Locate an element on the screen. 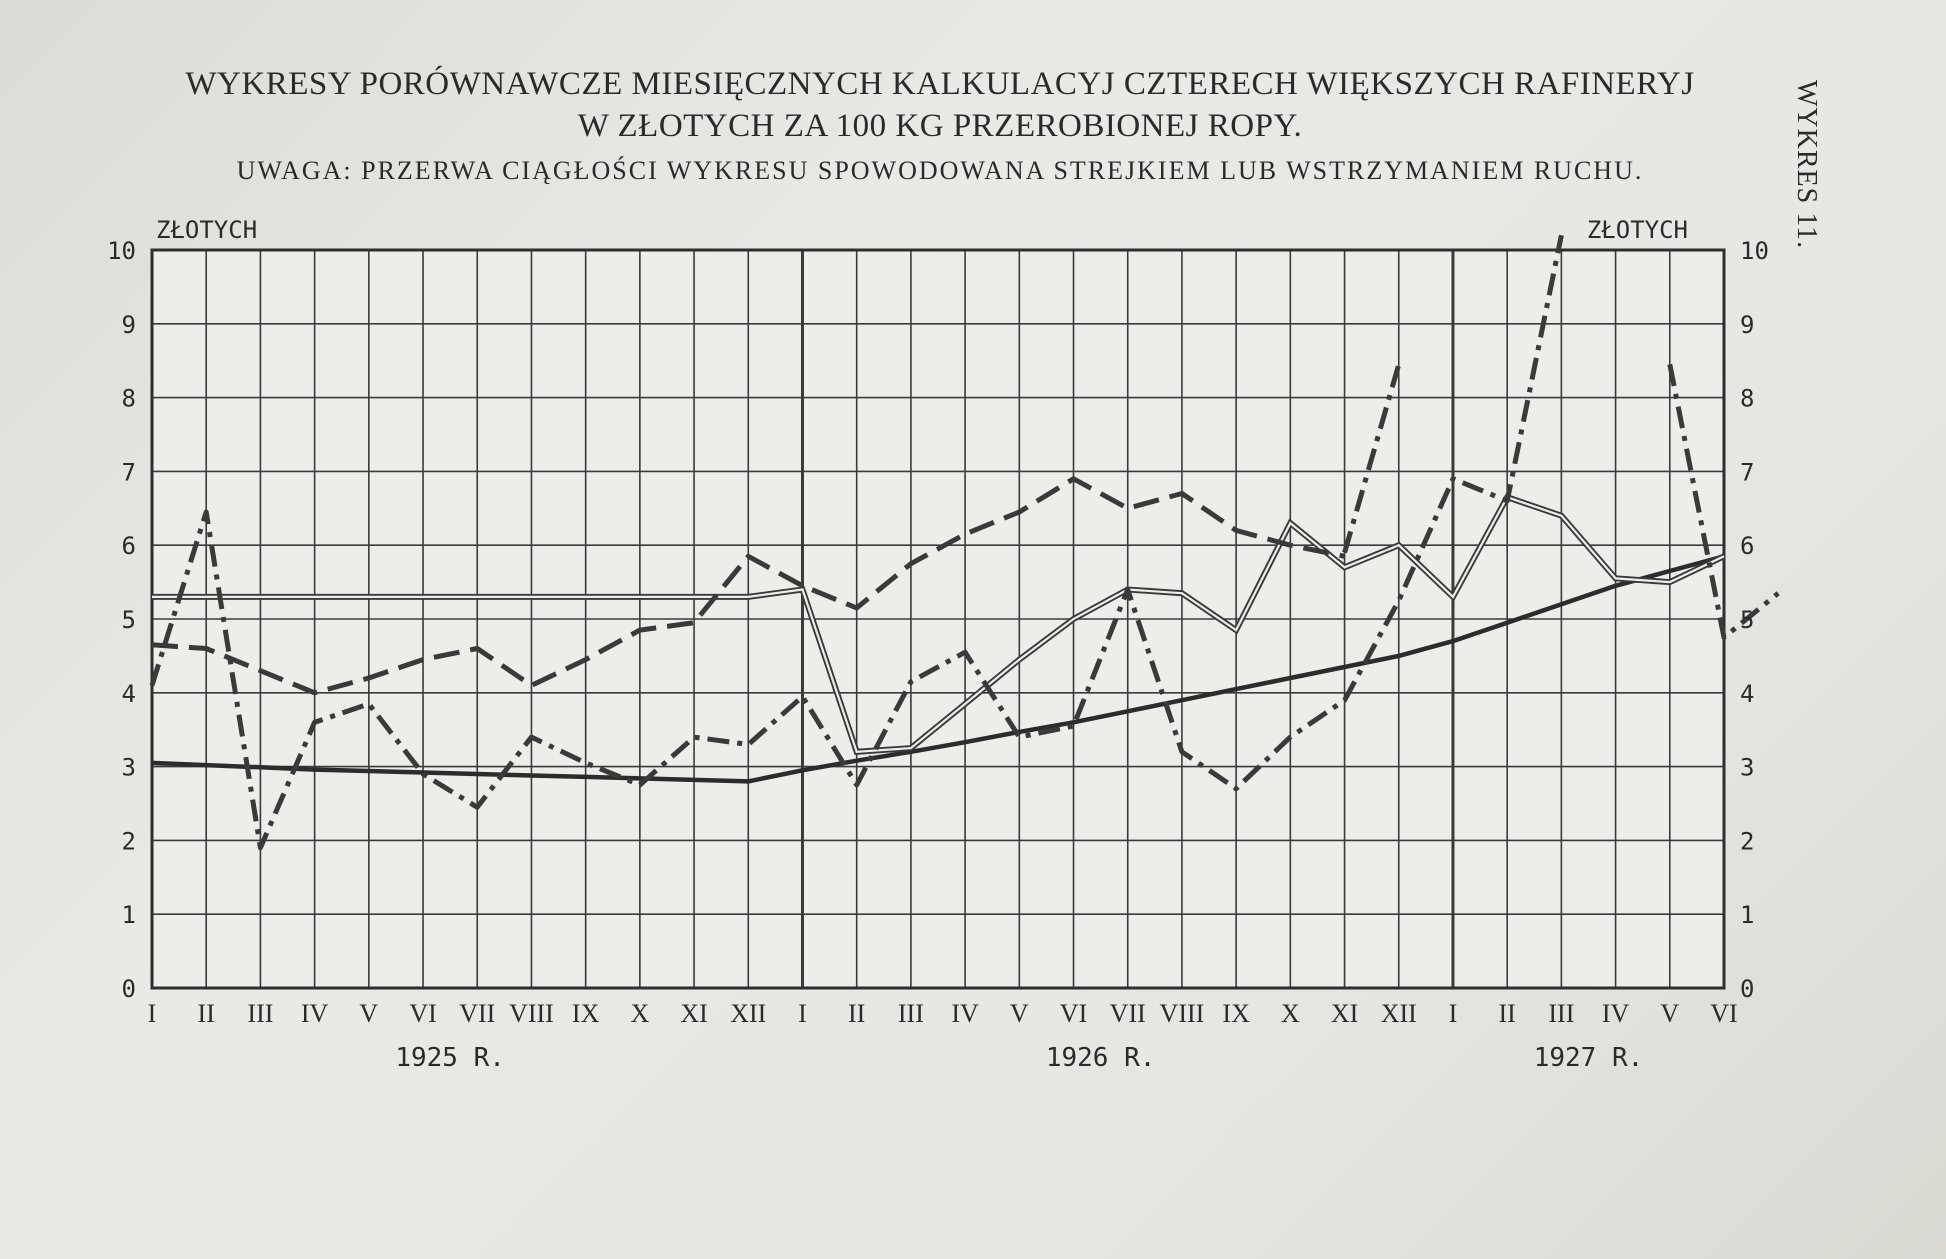 This screenshot has width=1946, height=1259. y-tick-label-left: 4 is located at coordinates (129, 694).